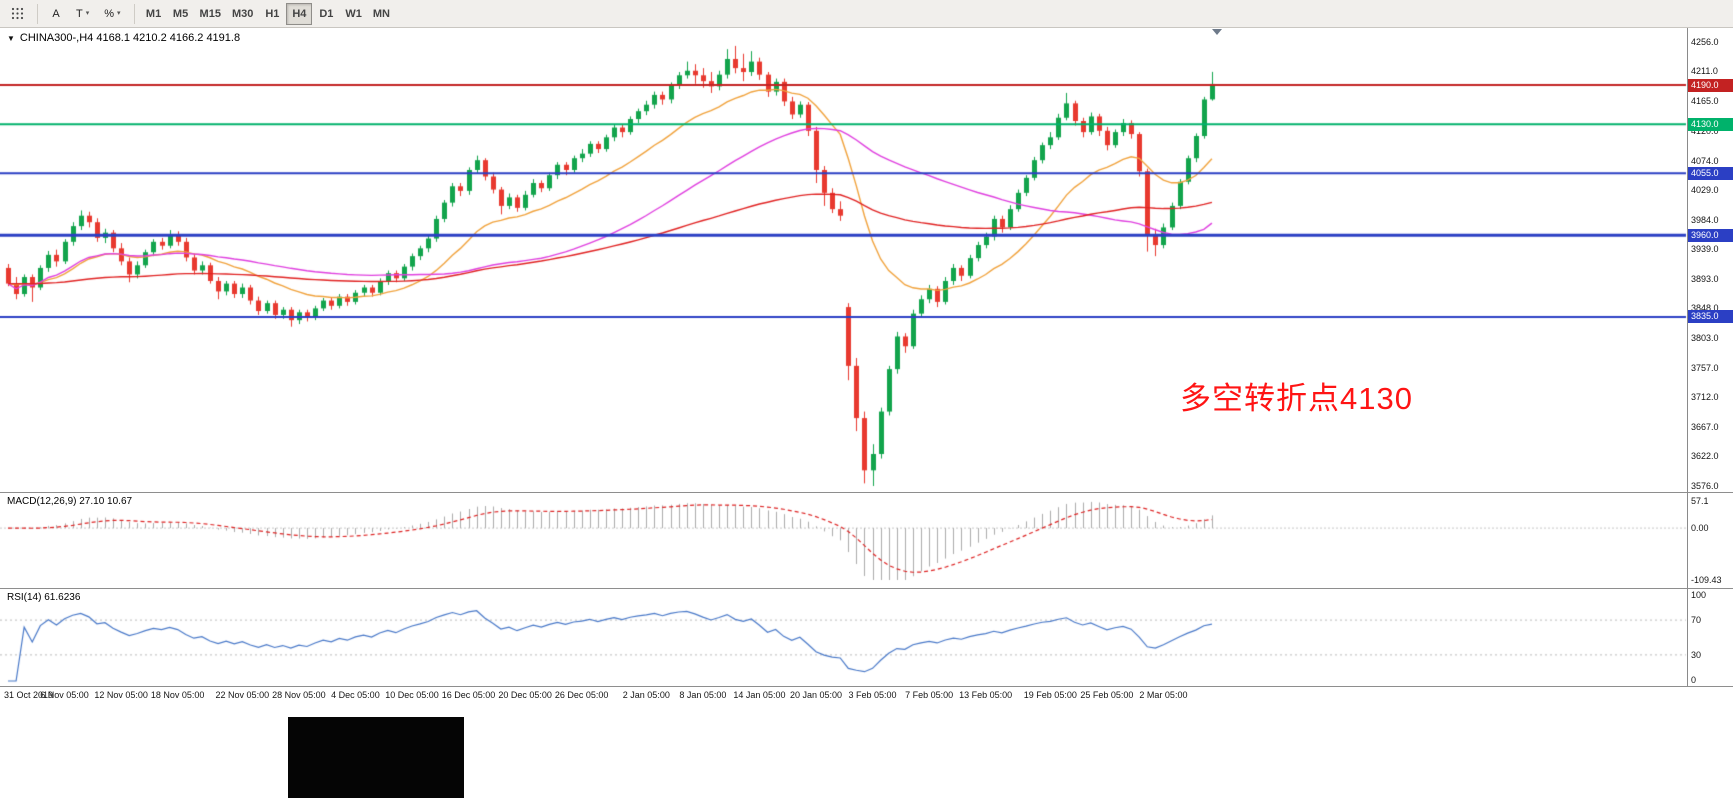 This screenshot has width=1733, height=798. I want to click on time-axis-label: 10 Dec 05:00, so click(412, 695).